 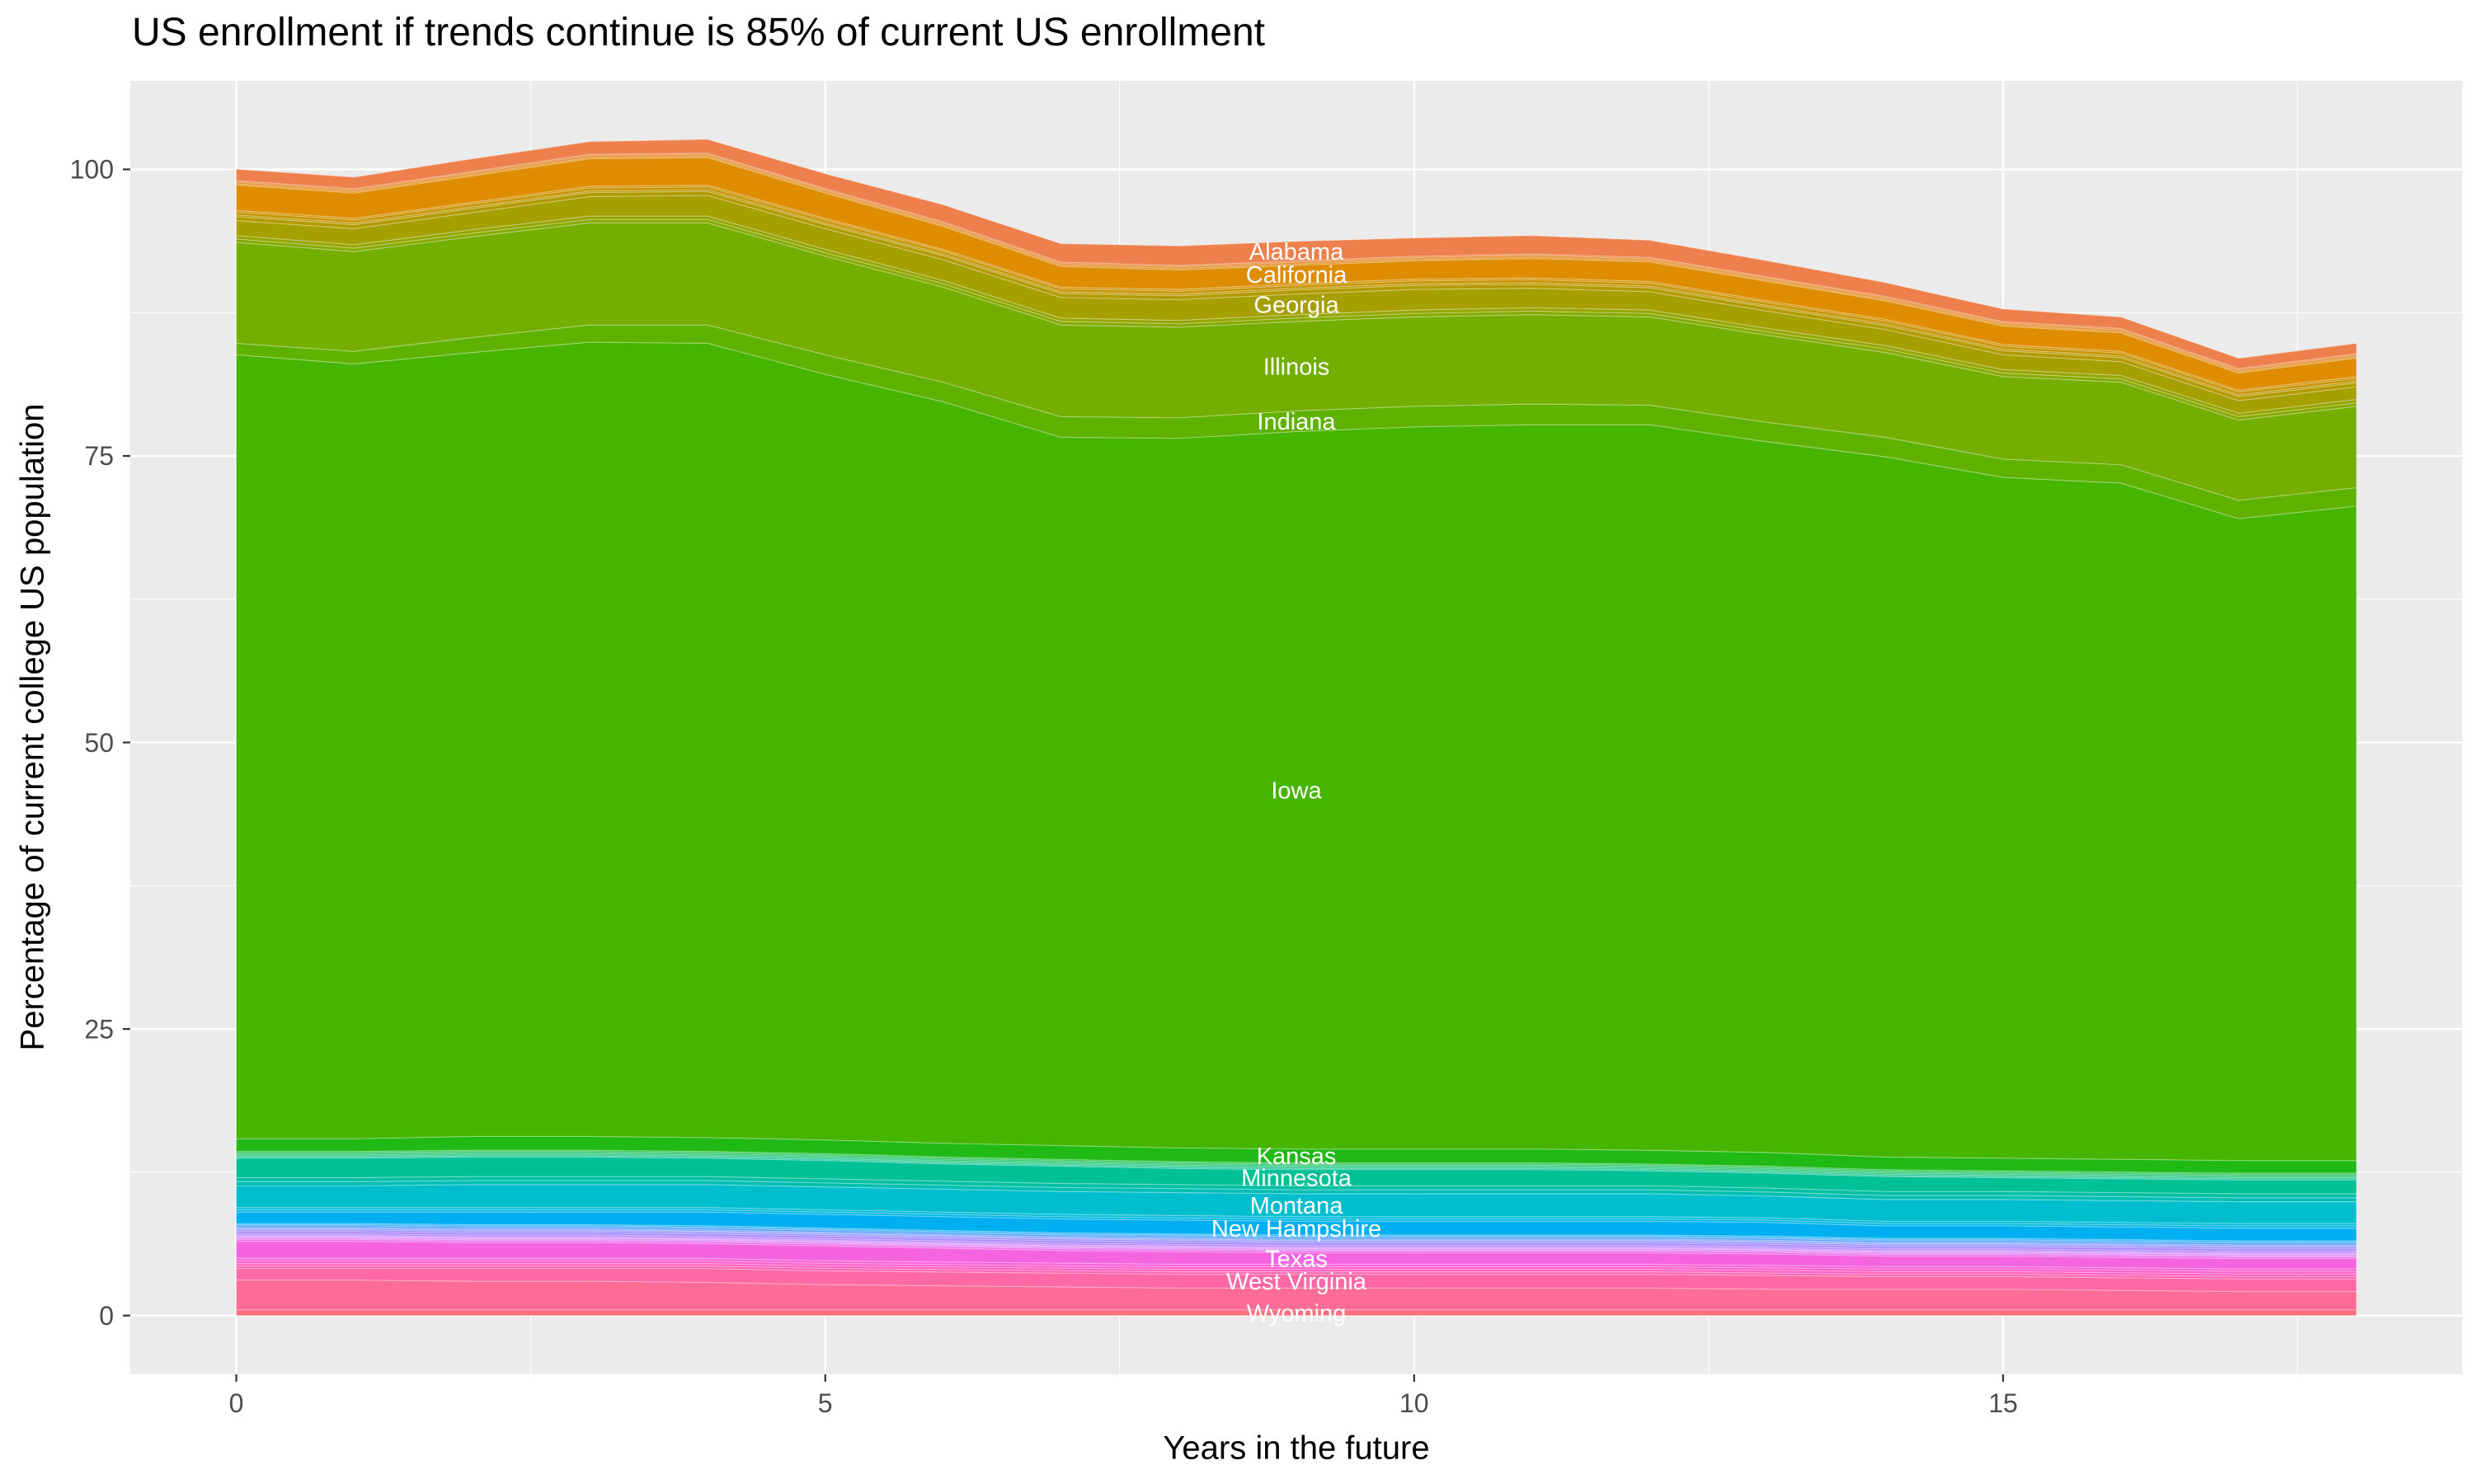 What do you see at coordinates (2003, 1403) in the screenshot?
I see `x-tick-label: 15` at bounding box center [2003, 1403].